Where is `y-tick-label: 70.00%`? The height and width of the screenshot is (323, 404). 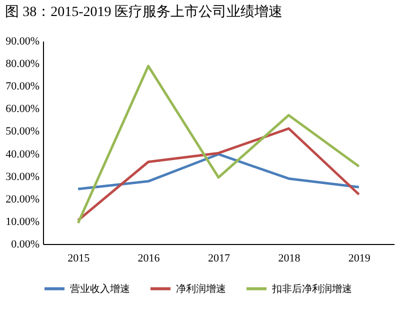 y-tick-label: 70.00% is located at coordinates (23, 86).